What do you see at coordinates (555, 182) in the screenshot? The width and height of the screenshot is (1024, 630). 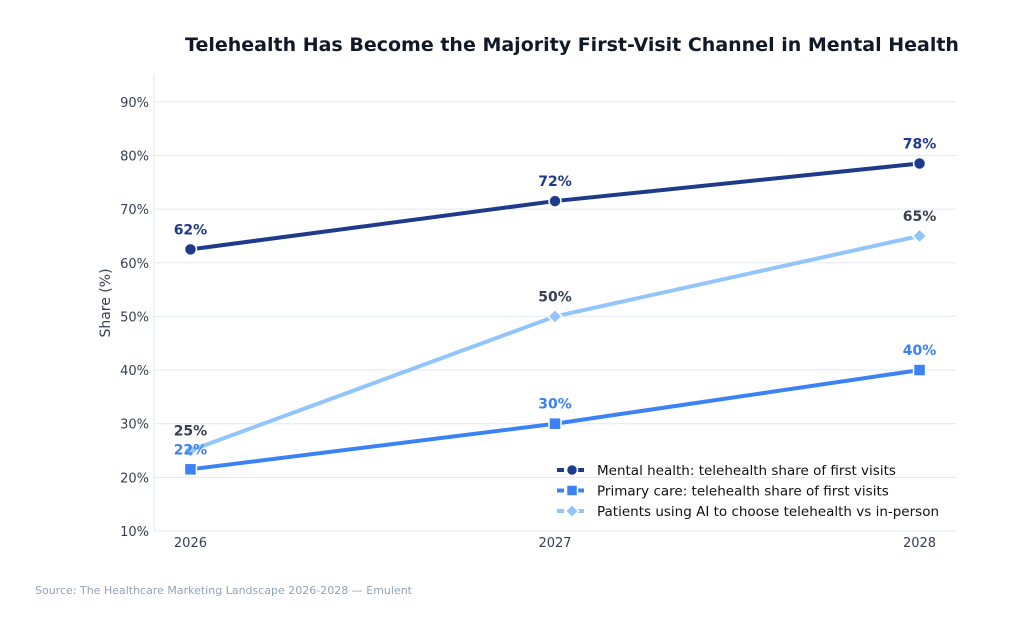 I see `data-label: 72%` at bounding box center [555, 182].